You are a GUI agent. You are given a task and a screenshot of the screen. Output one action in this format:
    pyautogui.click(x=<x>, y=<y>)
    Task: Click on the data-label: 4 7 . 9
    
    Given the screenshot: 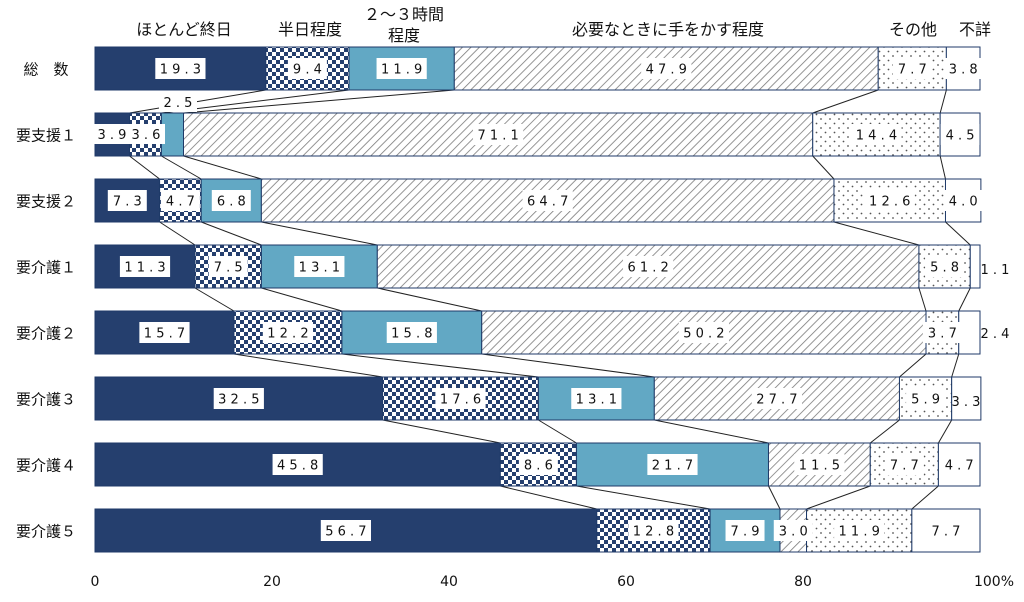 What is the action you would take?
    pyautogui.click(x=666, y=70)
    